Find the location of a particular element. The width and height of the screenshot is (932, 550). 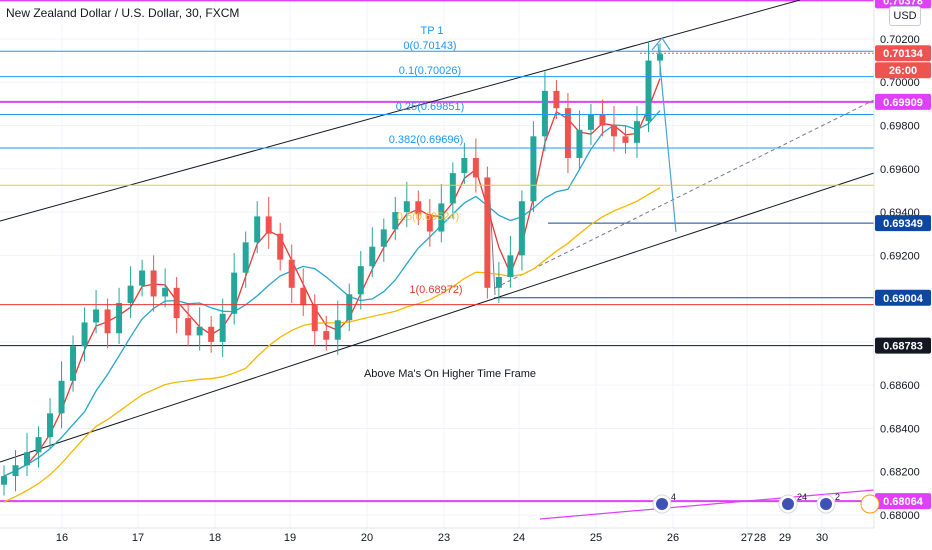

fib-label: 0.25(0.69851) is located at coordinates (430, 107).